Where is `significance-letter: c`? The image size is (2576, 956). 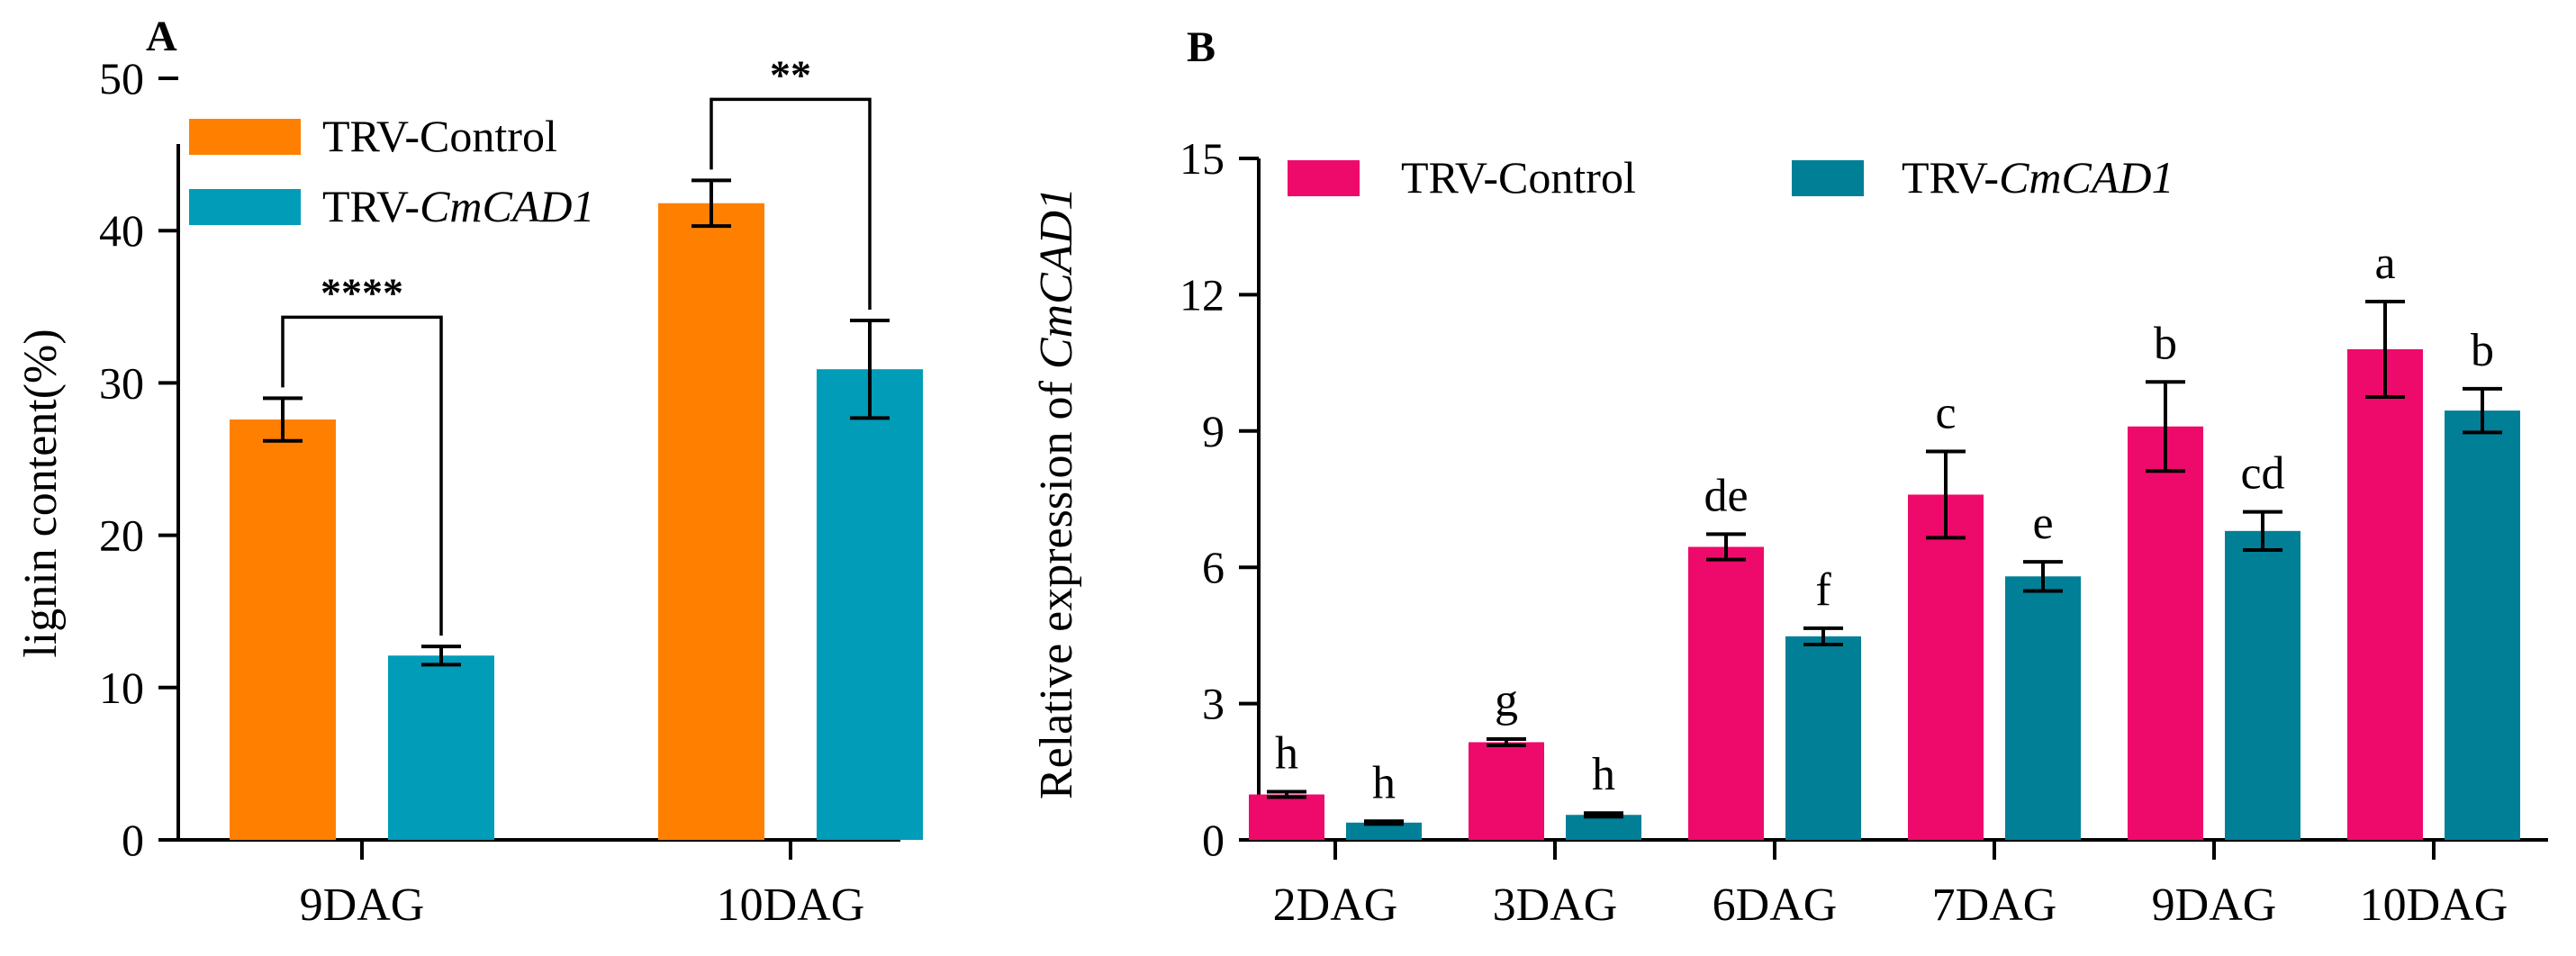 significance-letter: c is located at coordinates (1945, 413).